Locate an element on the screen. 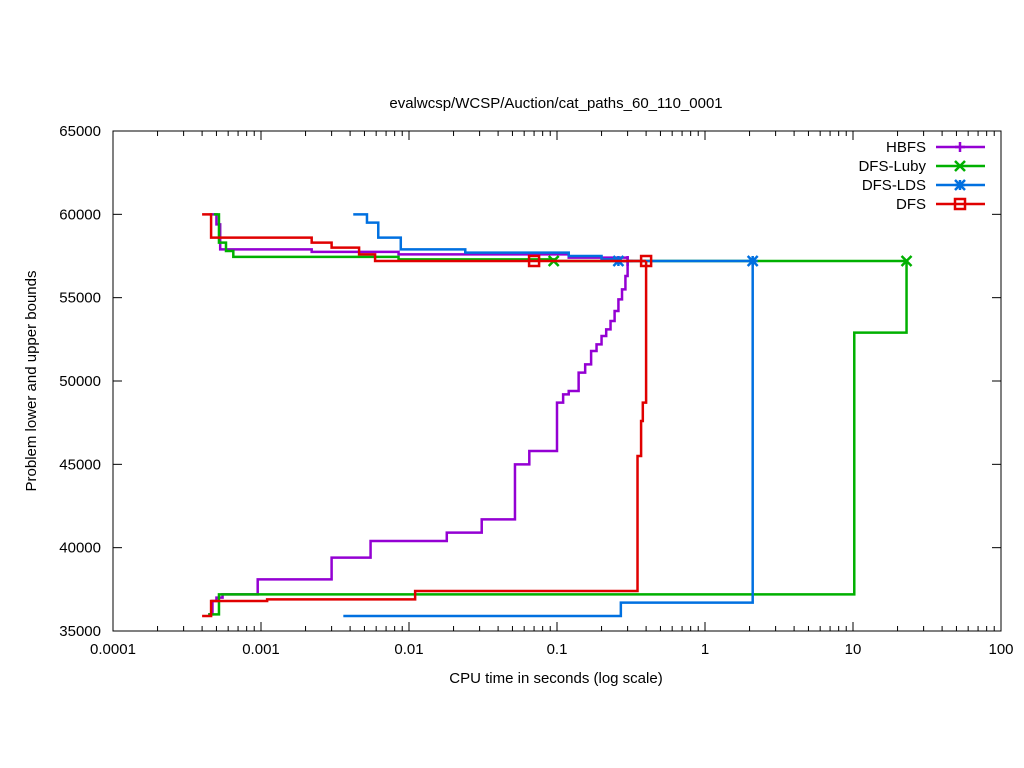  legend-label: DFS-LDS is located at coordinates (894, 185).